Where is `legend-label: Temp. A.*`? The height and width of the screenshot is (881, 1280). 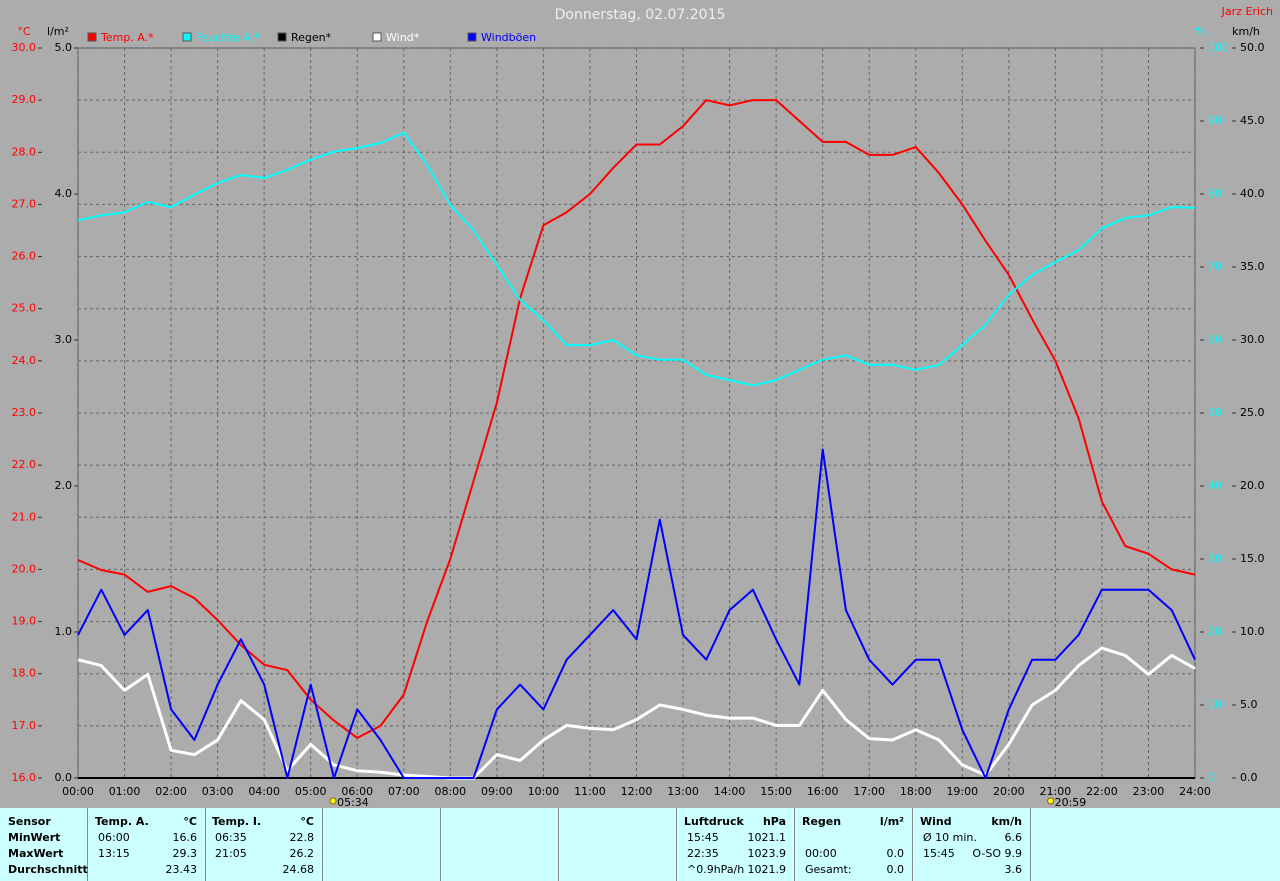 legend-label: Temp. A.* is located at coordinates (127, 37).